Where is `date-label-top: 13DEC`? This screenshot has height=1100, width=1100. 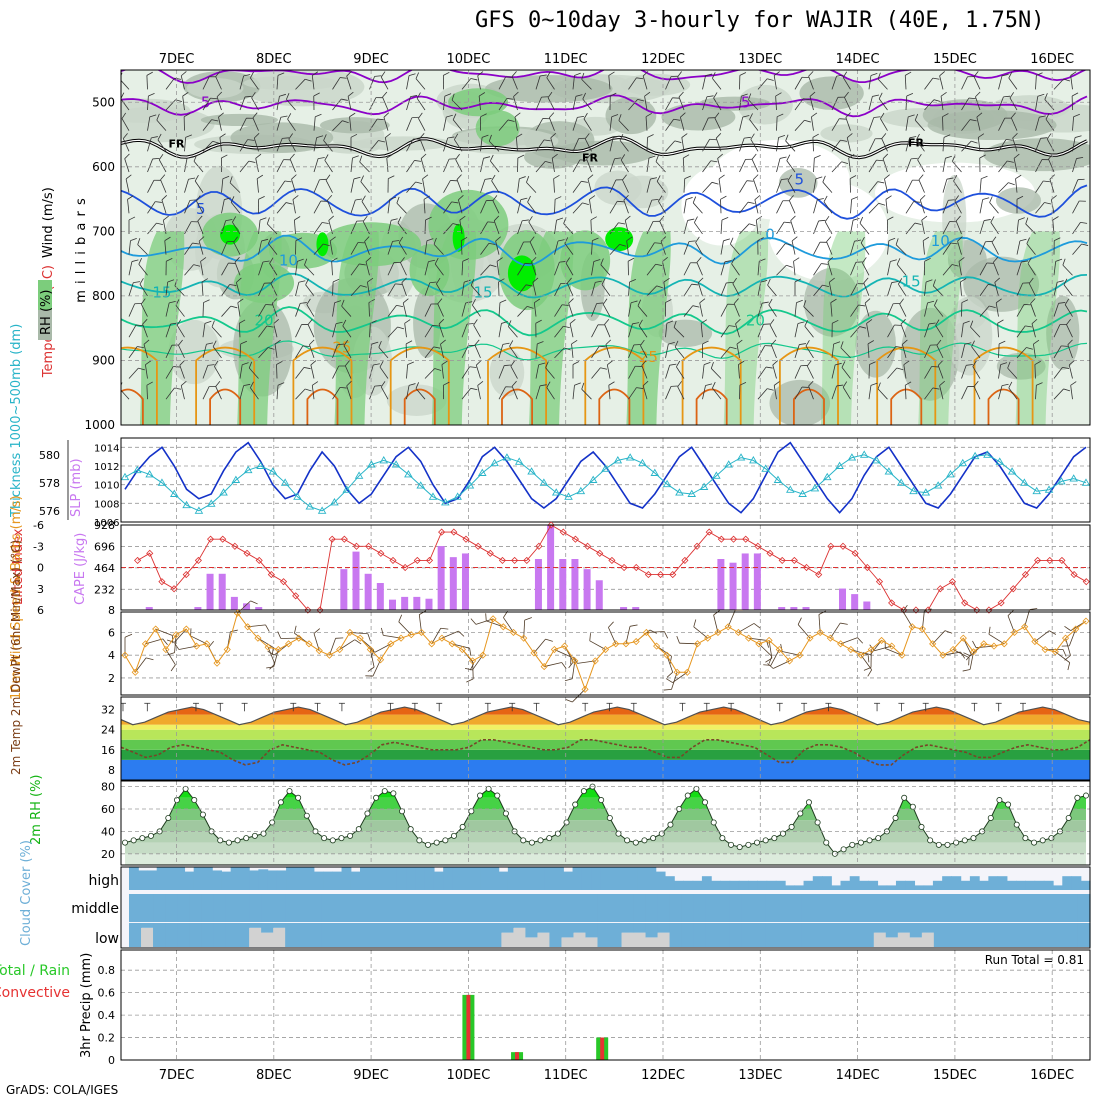
date-label-top: 13DEC is located at coordinates (760, 59).